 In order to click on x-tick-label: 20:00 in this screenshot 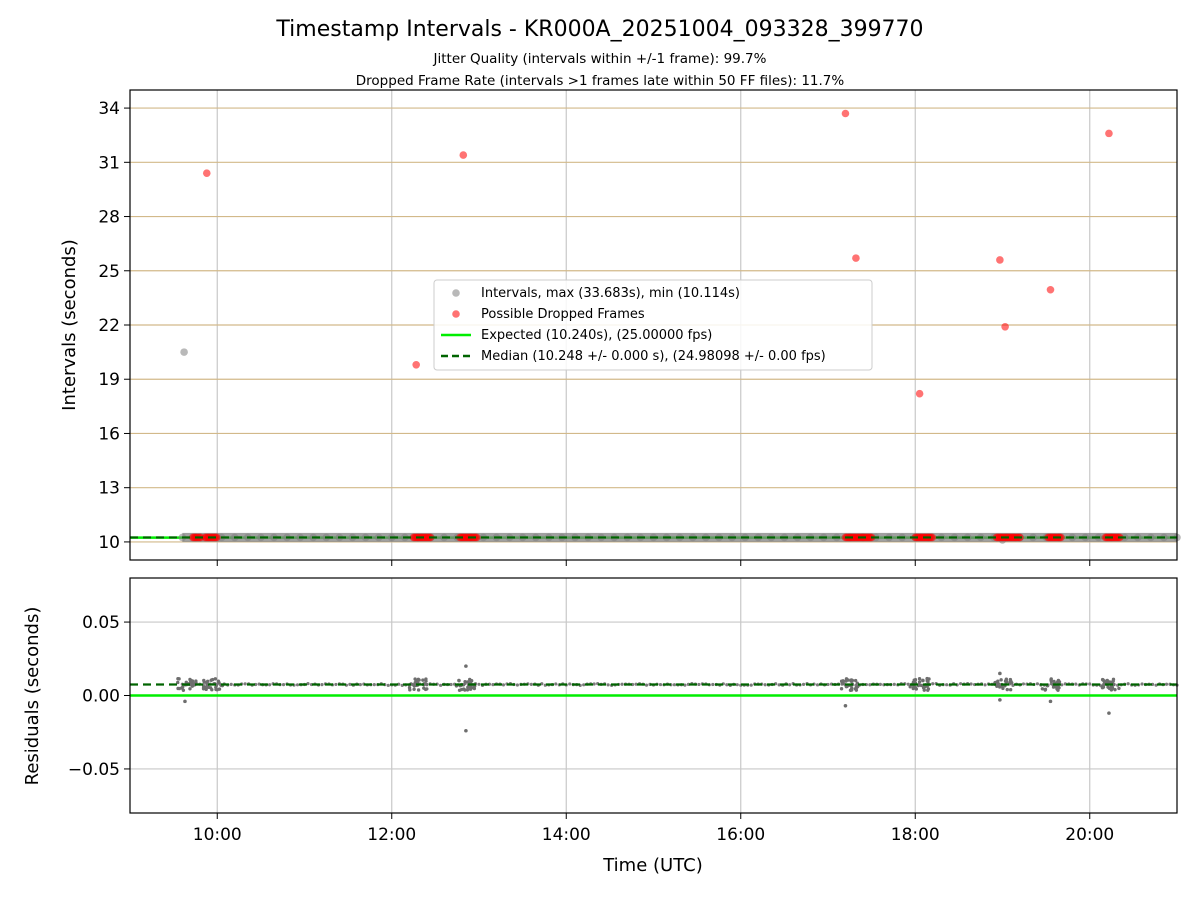, I will do `click(1089, 835)`.